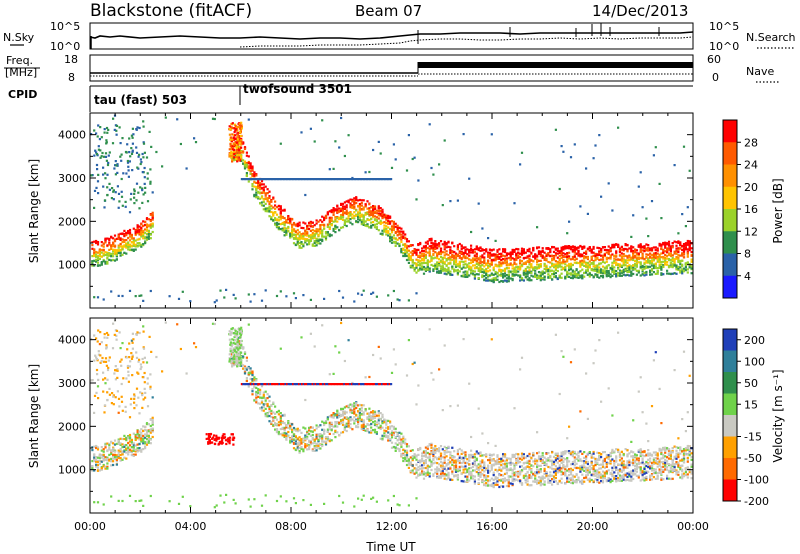 This screenshot has width=800, height=554. I want to click on nave-right-label: Nave, so click(760, 71).